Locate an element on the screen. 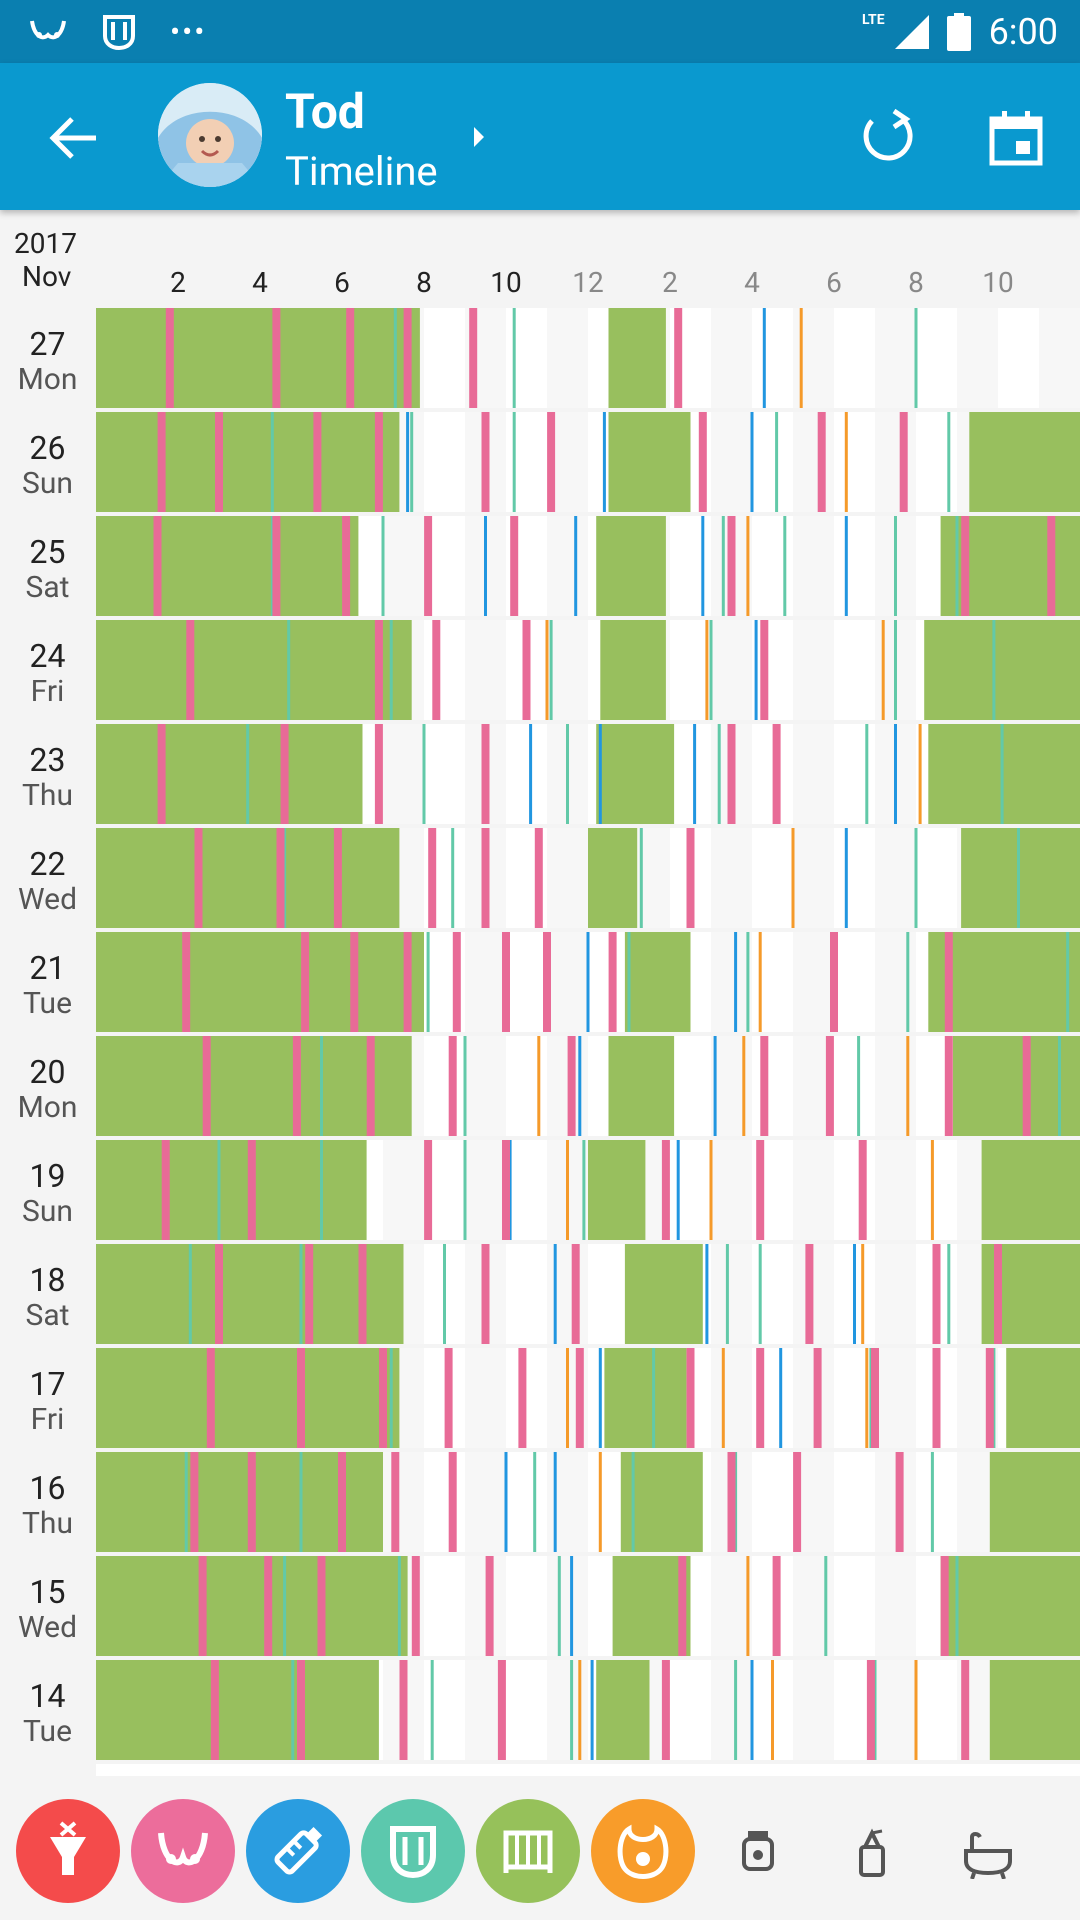 This screenshot has width=1080, height=1920. baby-photo is located at coordinates (210, 135).